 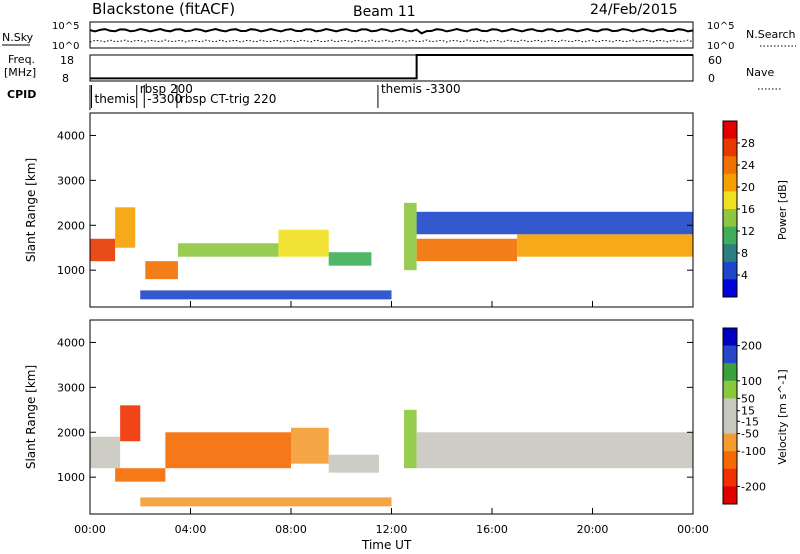 What do you see at coordinates (21, 59) in the screenshot?
I see `freq-label: Freq.` at bounding box center [21, 59].